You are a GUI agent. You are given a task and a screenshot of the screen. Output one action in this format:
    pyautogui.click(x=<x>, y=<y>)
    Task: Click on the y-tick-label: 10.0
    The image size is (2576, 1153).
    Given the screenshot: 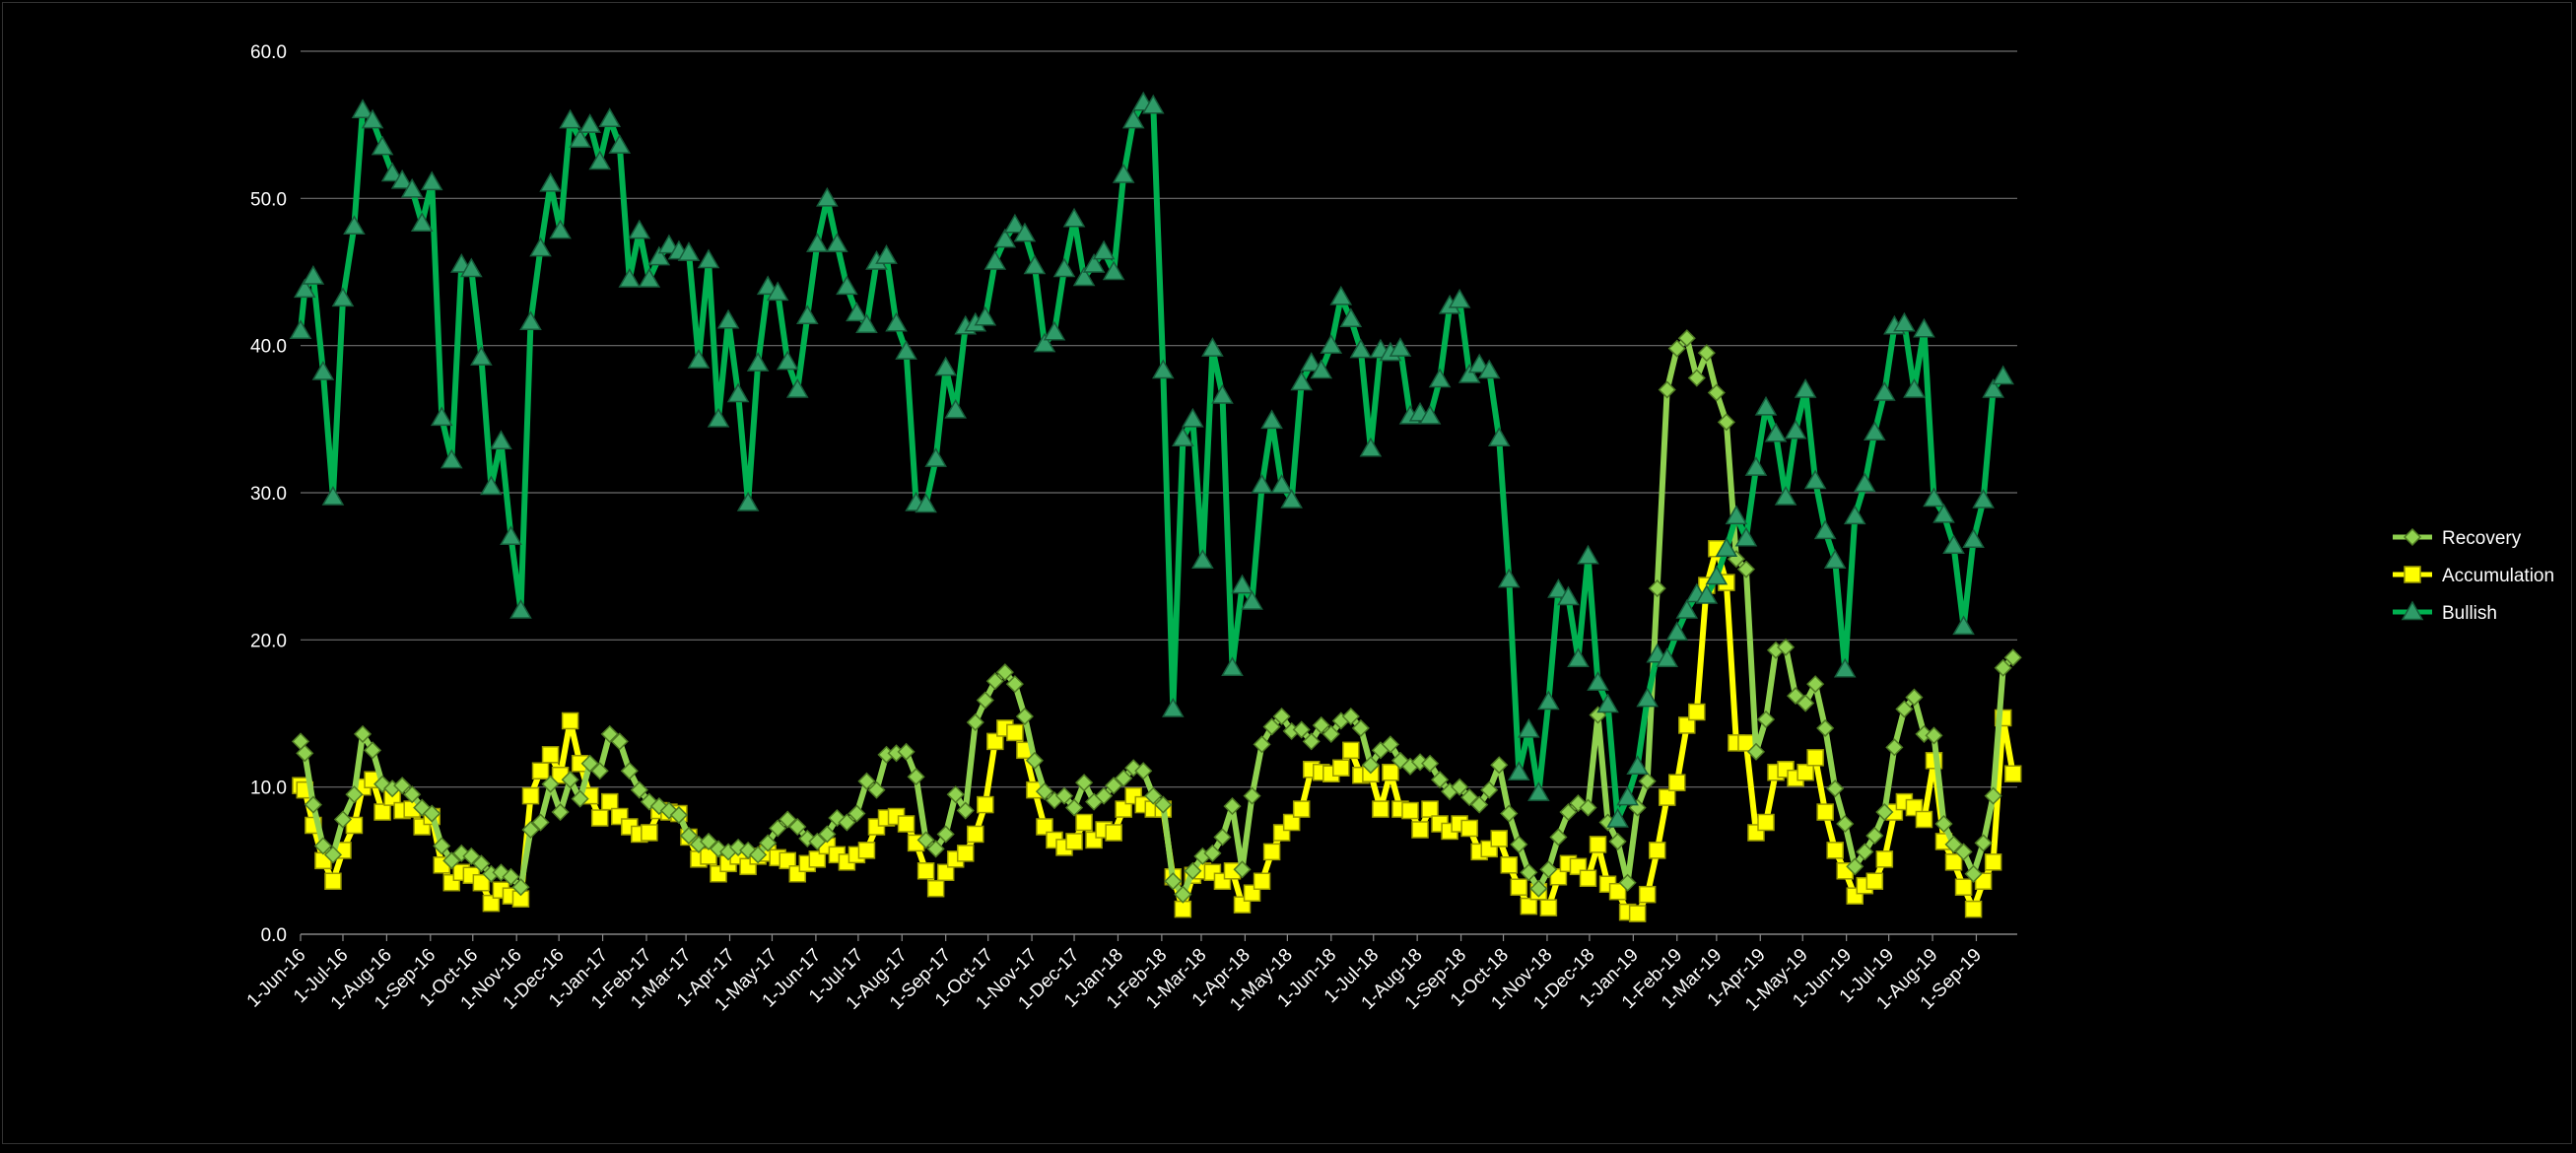 What is the action you would take?
    pyautogui.click(x=268, y=789)
    